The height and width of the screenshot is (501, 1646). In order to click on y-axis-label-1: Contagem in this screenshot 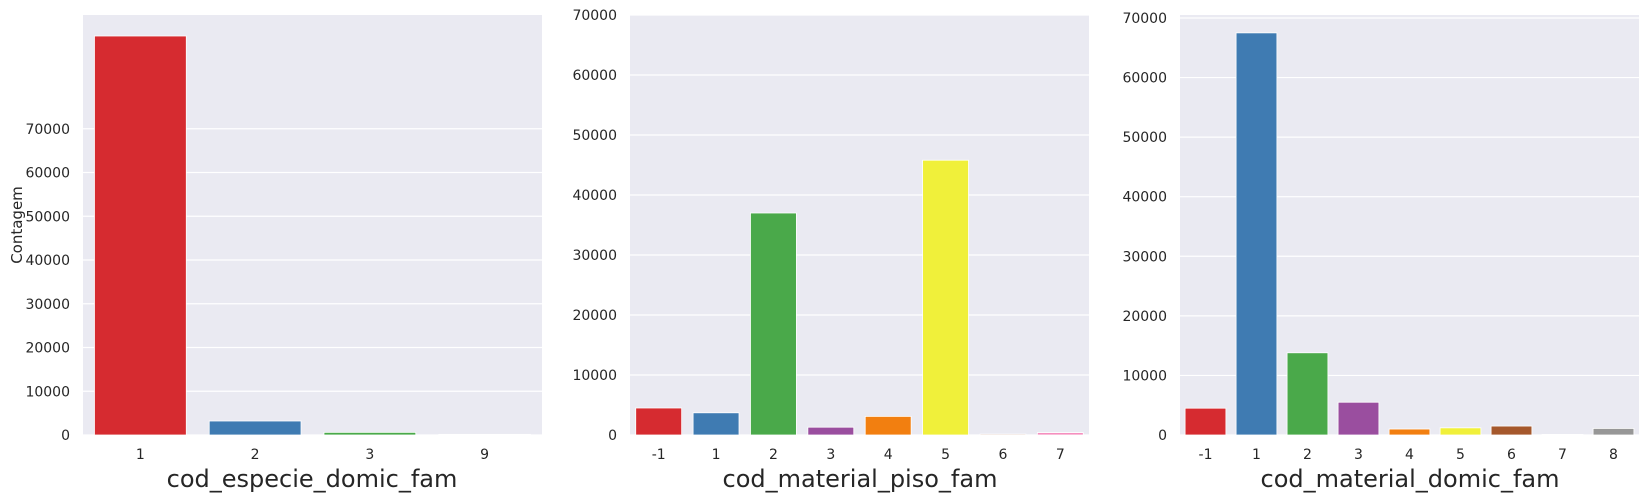, I will do `click(17, 225)`.